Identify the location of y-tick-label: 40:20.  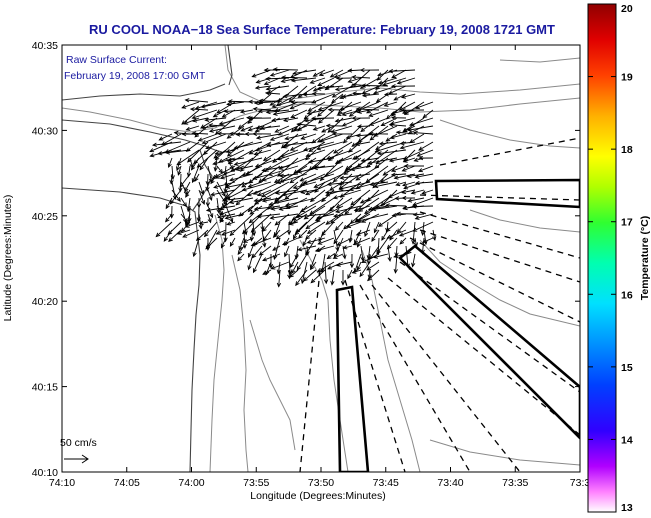
(45, 302).